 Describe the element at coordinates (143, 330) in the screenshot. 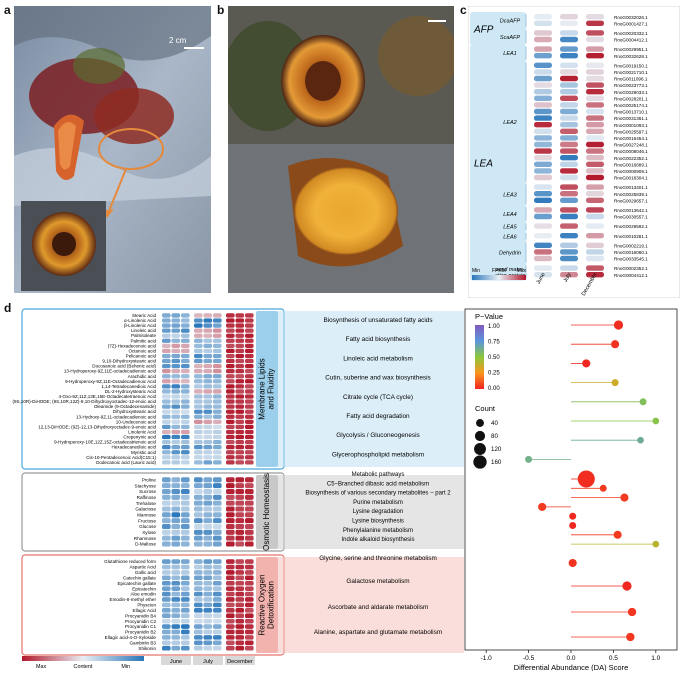

I see `metabolite-label: Linoleic acid` at that location.